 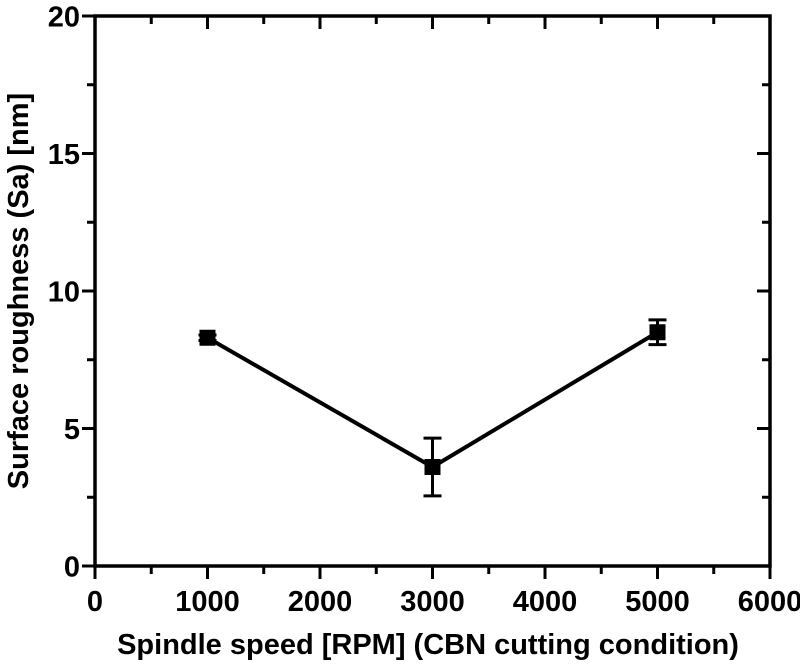 I want to click on x-tick-label: 1000, so click(x=207, y=602).